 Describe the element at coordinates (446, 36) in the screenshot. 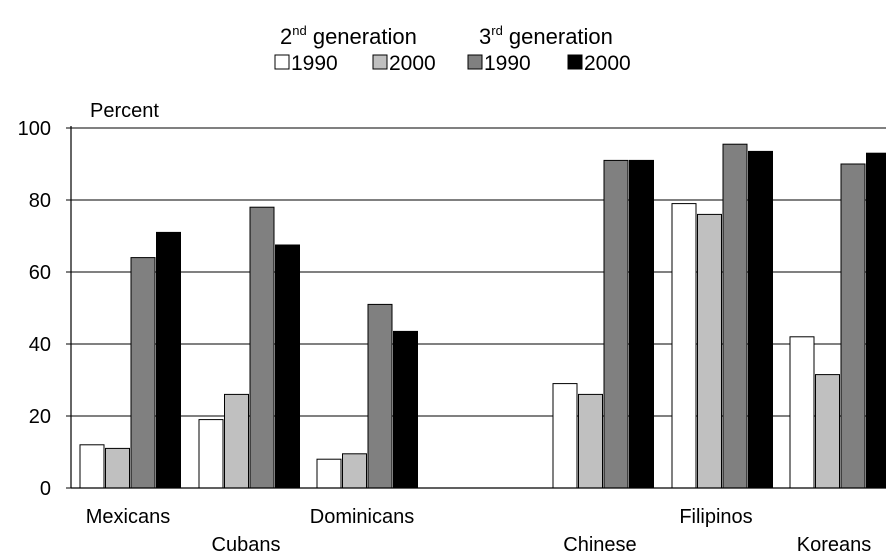

I see `chart-header: 2nd generation 3rd generation` at that location.